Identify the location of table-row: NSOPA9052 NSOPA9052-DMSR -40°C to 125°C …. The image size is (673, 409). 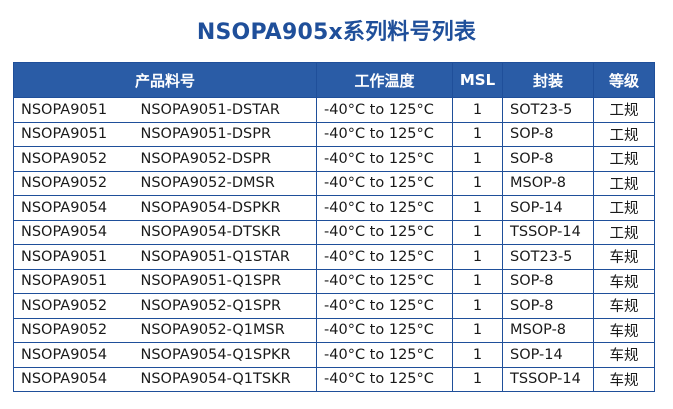
(334, 183).